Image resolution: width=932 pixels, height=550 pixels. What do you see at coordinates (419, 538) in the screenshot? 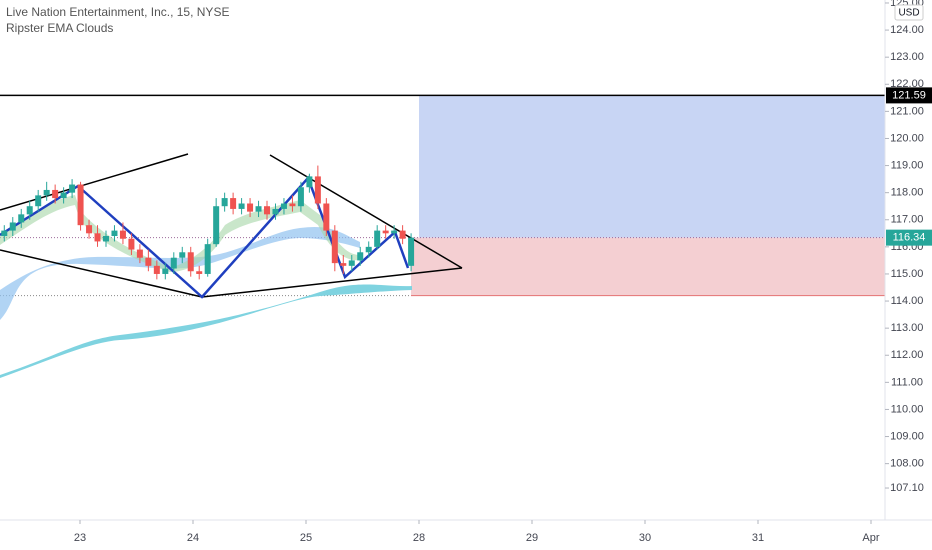
I see `x-tick-label: 28` at bounding box center [419, 538].